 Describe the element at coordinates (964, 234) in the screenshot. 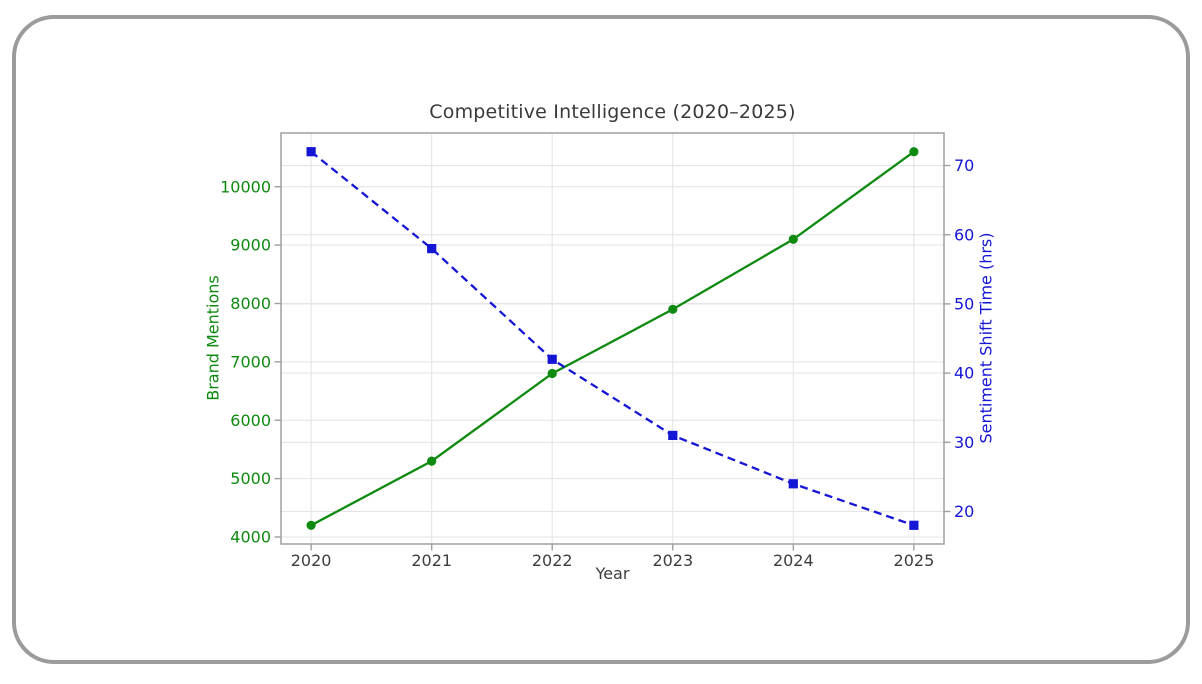

I see `right-tick-label: 60` at that location.